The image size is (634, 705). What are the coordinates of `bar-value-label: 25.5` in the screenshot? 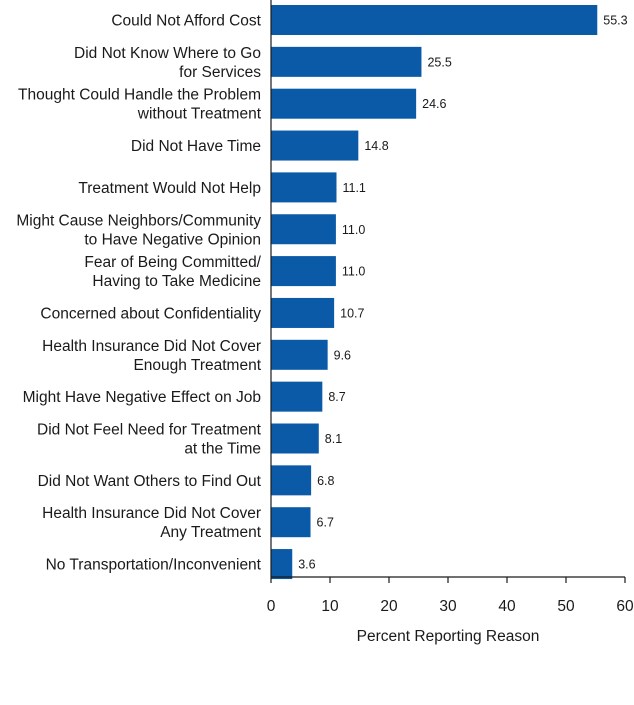 It's located at (439, 62).